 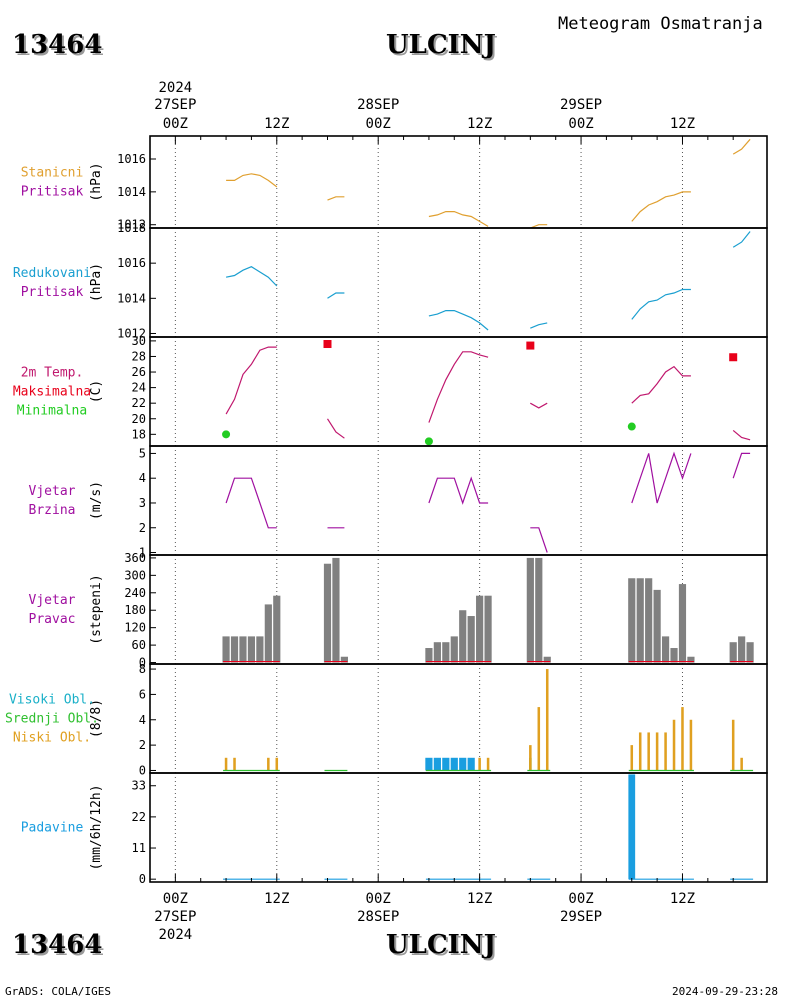 What do you see at coordinates (142, 553) in the screenshot?
I see `y-tick-label: 1` at bounding box center [142, 553].